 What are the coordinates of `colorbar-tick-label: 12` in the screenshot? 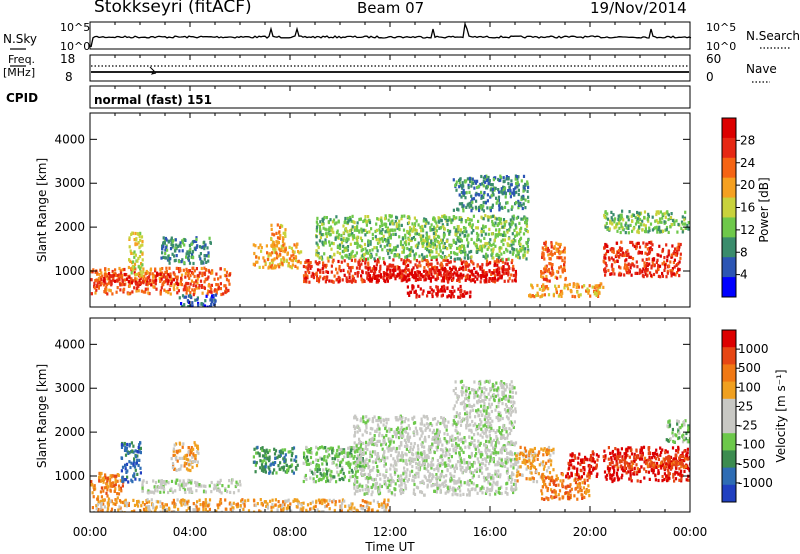 It's located at (747, 230).